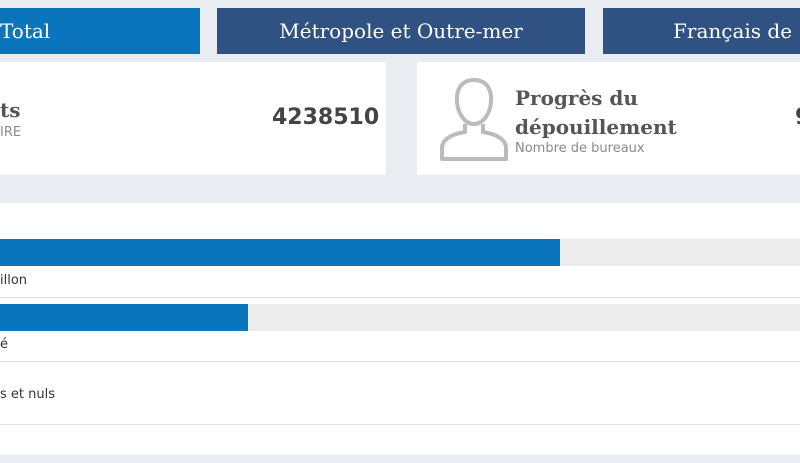 The width and height of the screenshot is (800, 463). What do you see at coordinates (4, 344) in the screenshot?
I see `bar-label: é` at bounding box center [4, 344].